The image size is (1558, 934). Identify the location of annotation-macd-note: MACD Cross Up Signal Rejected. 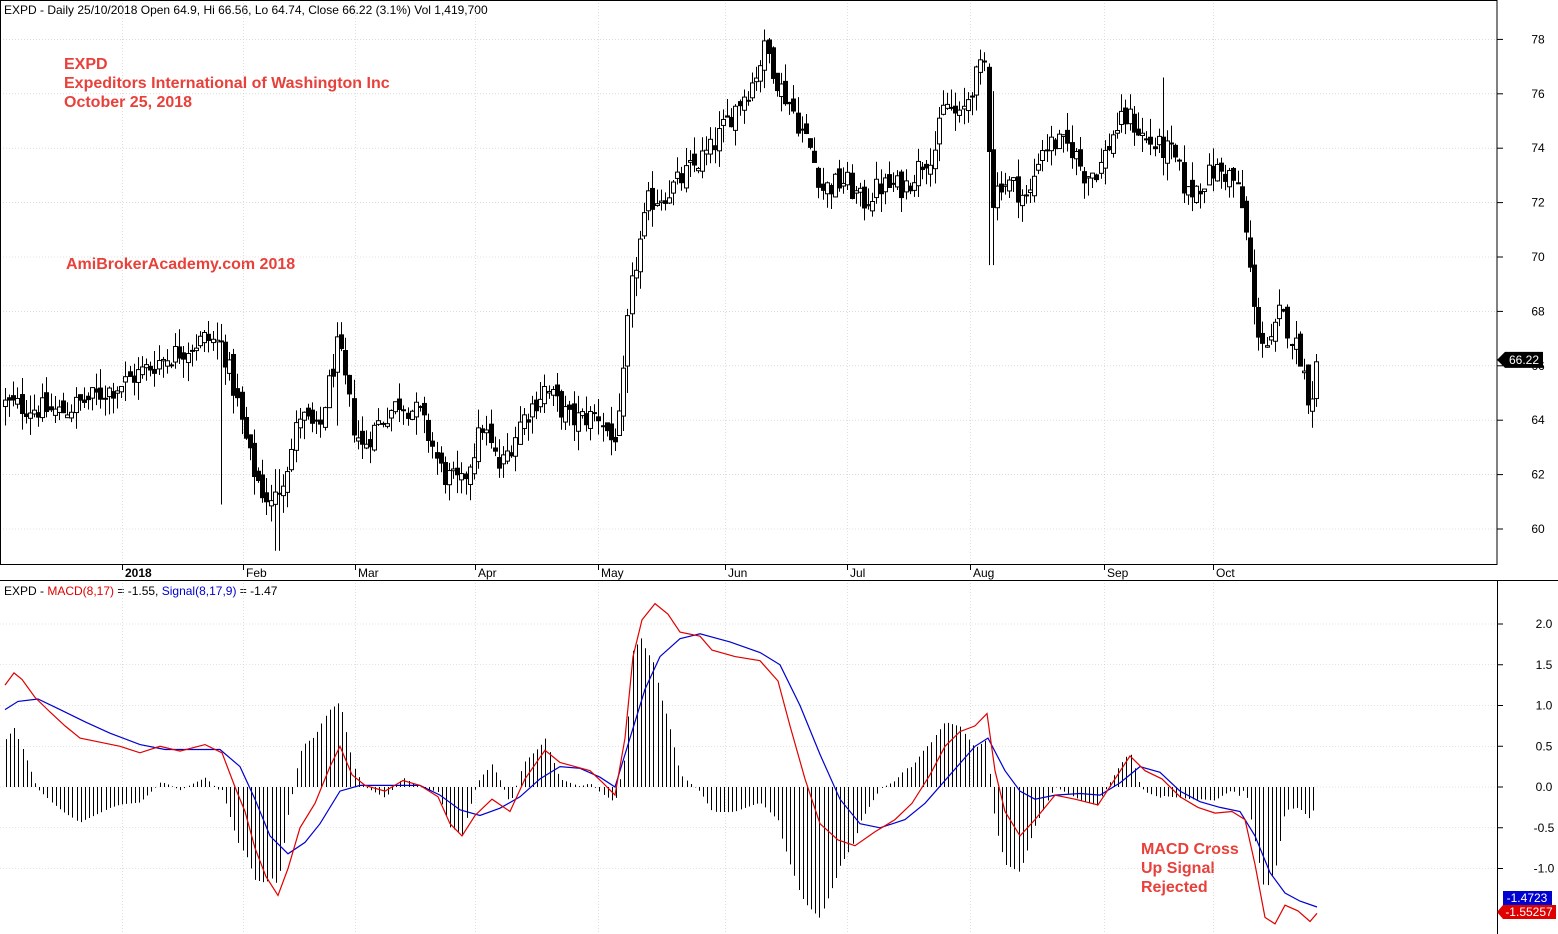
(1190, 868).